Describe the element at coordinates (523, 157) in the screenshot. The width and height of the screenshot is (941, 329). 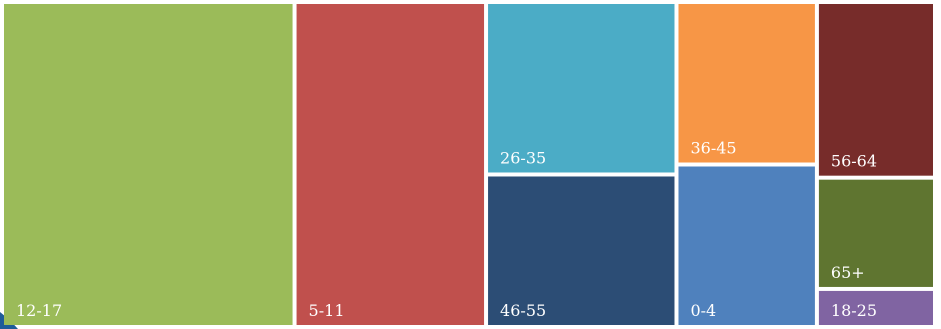
I see `treemap-label-26-35: 26-35` at that location.